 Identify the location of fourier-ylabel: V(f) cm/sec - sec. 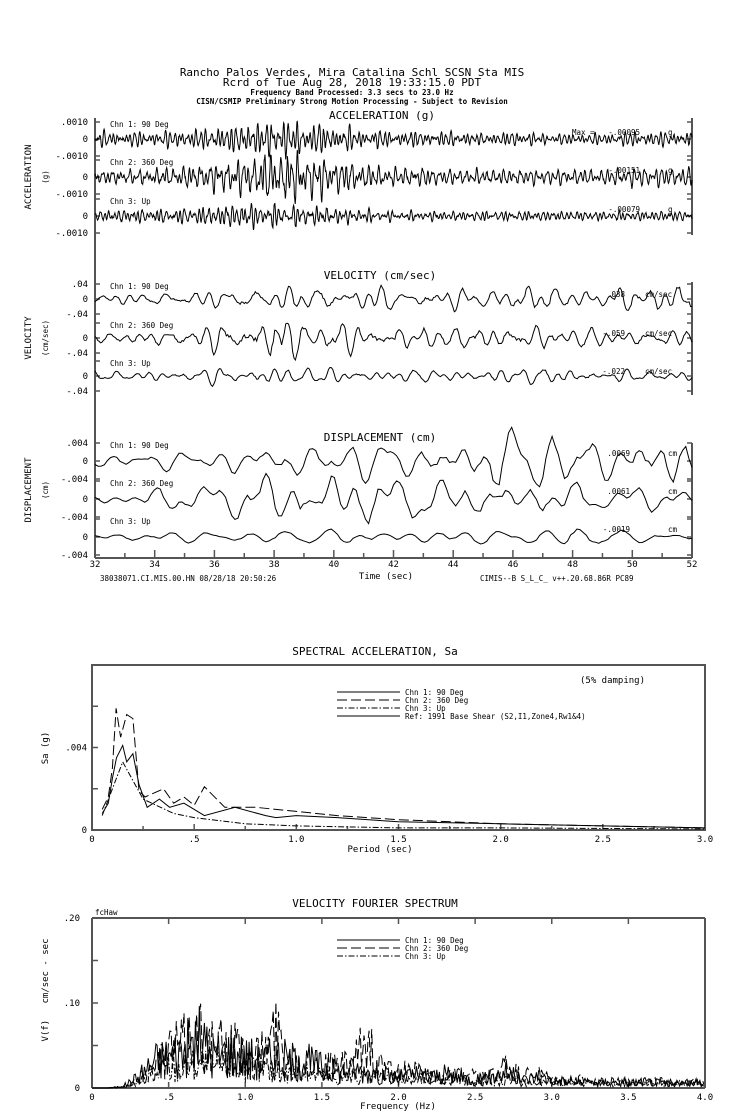
(46, 990).